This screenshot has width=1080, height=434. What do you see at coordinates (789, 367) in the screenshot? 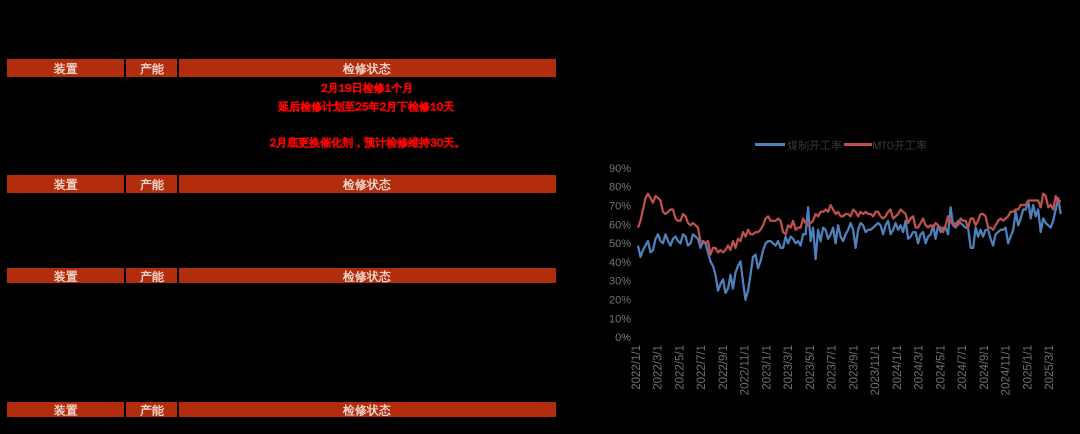
I see `svg-text: 2023/3/1` at bounding box center [789, 367].